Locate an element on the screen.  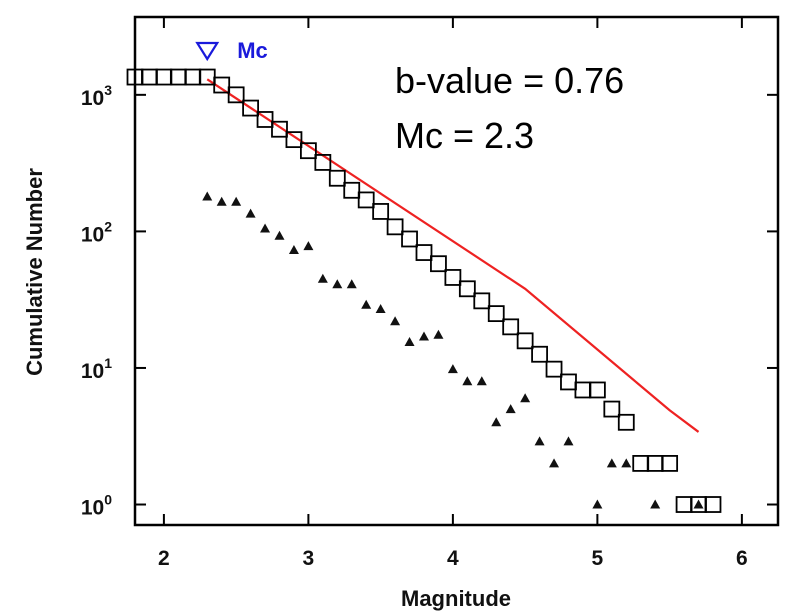
x-tick-label: 4 is located at coordinates (453, 558).